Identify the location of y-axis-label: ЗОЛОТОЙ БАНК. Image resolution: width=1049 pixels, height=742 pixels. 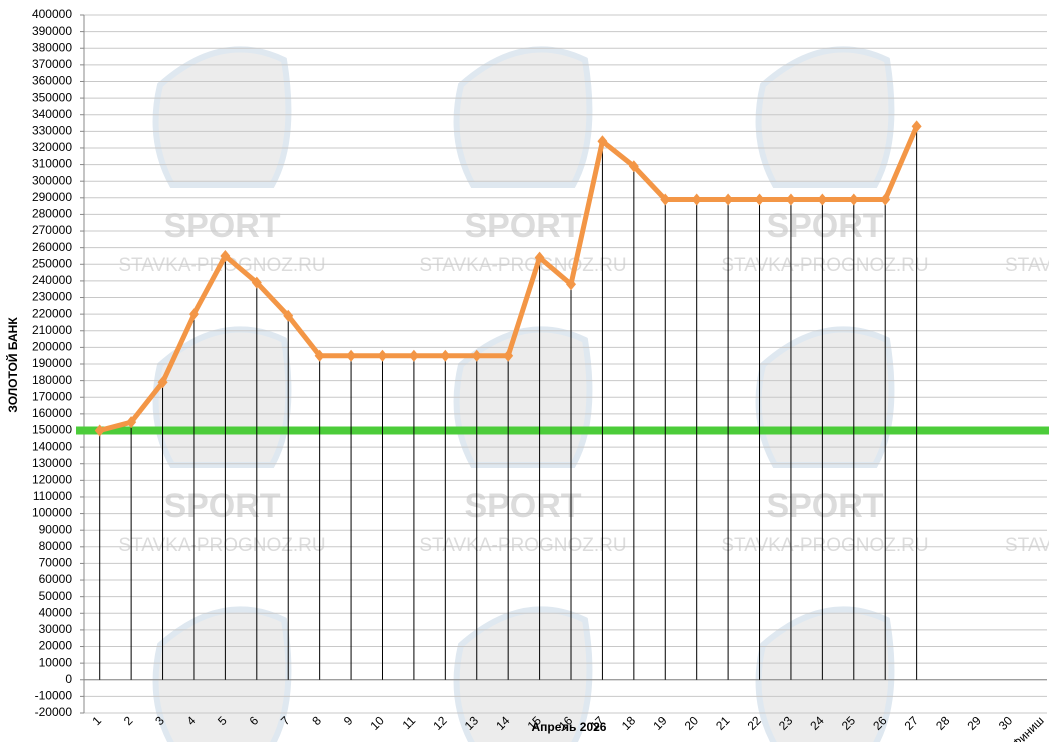
(12, 365).